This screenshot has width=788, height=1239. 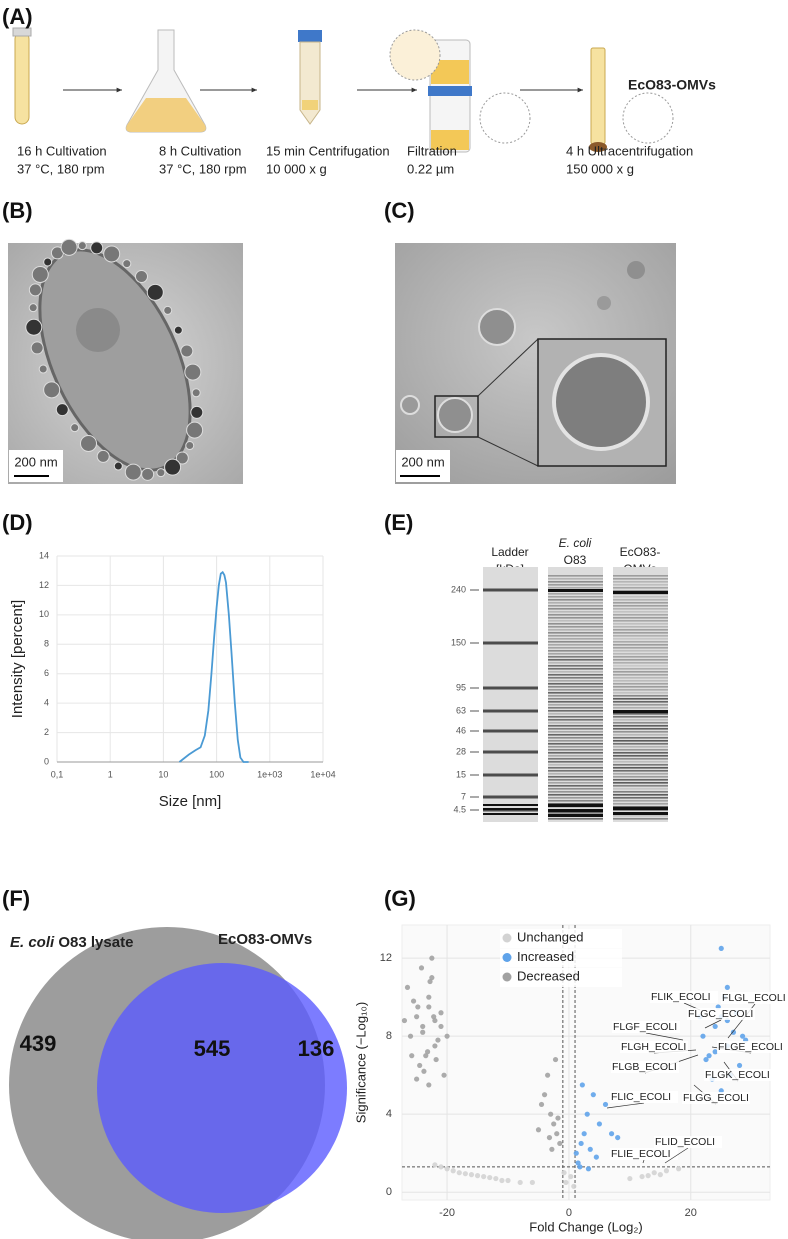 What do you see at coordinates (432, 150) in the screenshot?
I see `step-title: Filtration` at bounding box center [432, 150].